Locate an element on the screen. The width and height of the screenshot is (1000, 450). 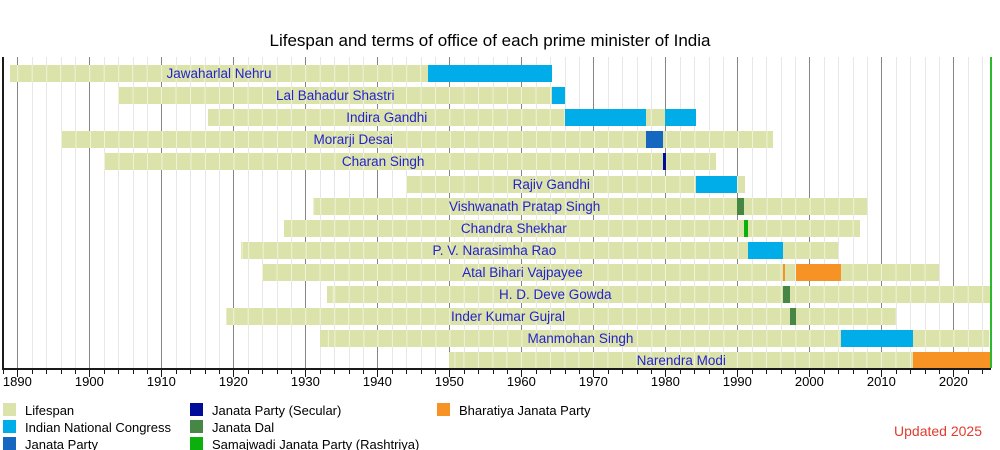
legend-label: Janata Party is located at coordinates (61, 443).